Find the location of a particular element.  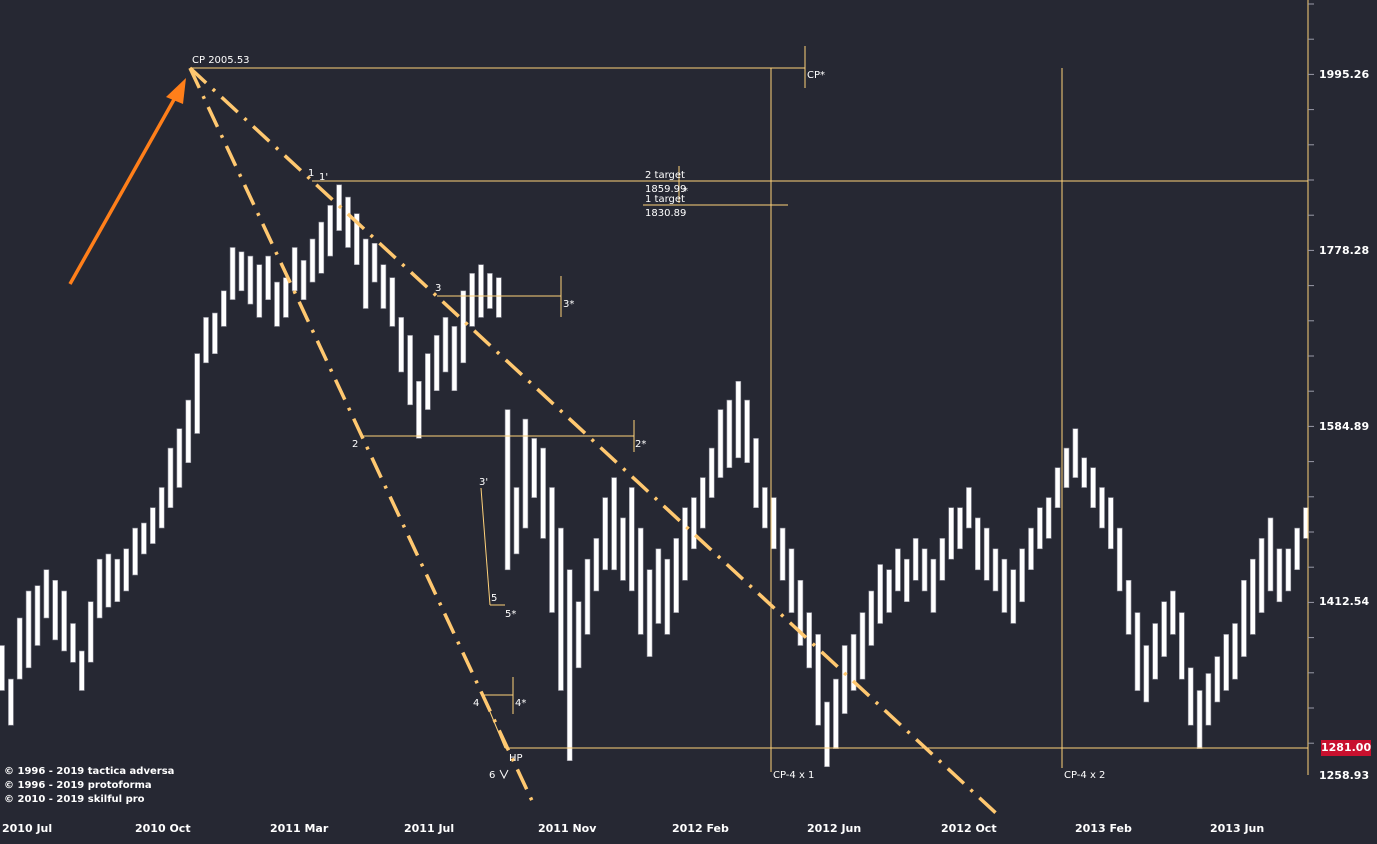

x-tick-label: 2013 Feb is located at coordinates (1103, 828).